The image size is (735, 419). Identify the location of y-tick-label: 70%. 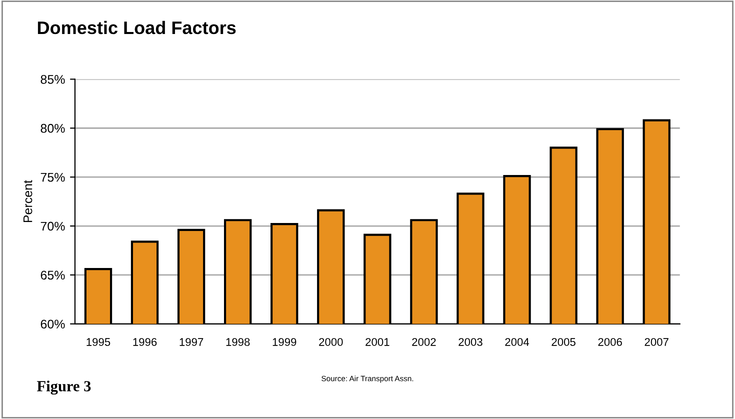
(52, 226).